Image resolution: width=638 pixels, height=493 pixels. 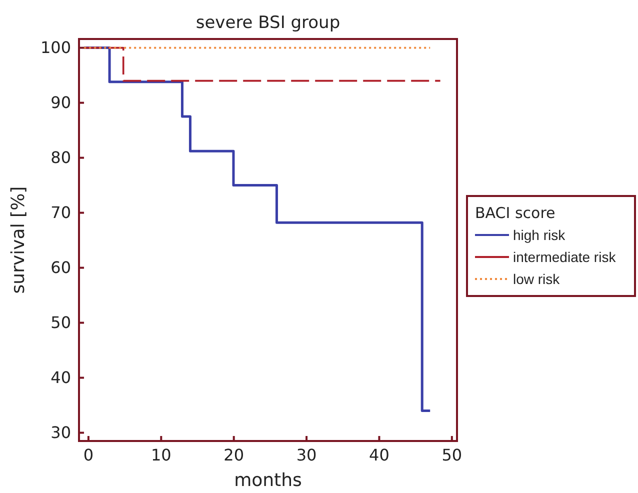 I want to click on y-tick-label: 50, so click(x=60, y=322).